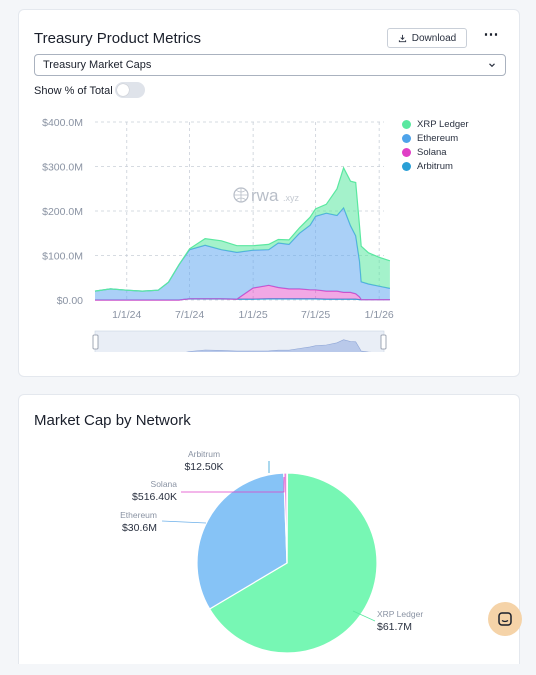 The height and width of the screenshot is (675, 536). I want to click on percent-toggle-label: Show % of Total, so click(73, 91).